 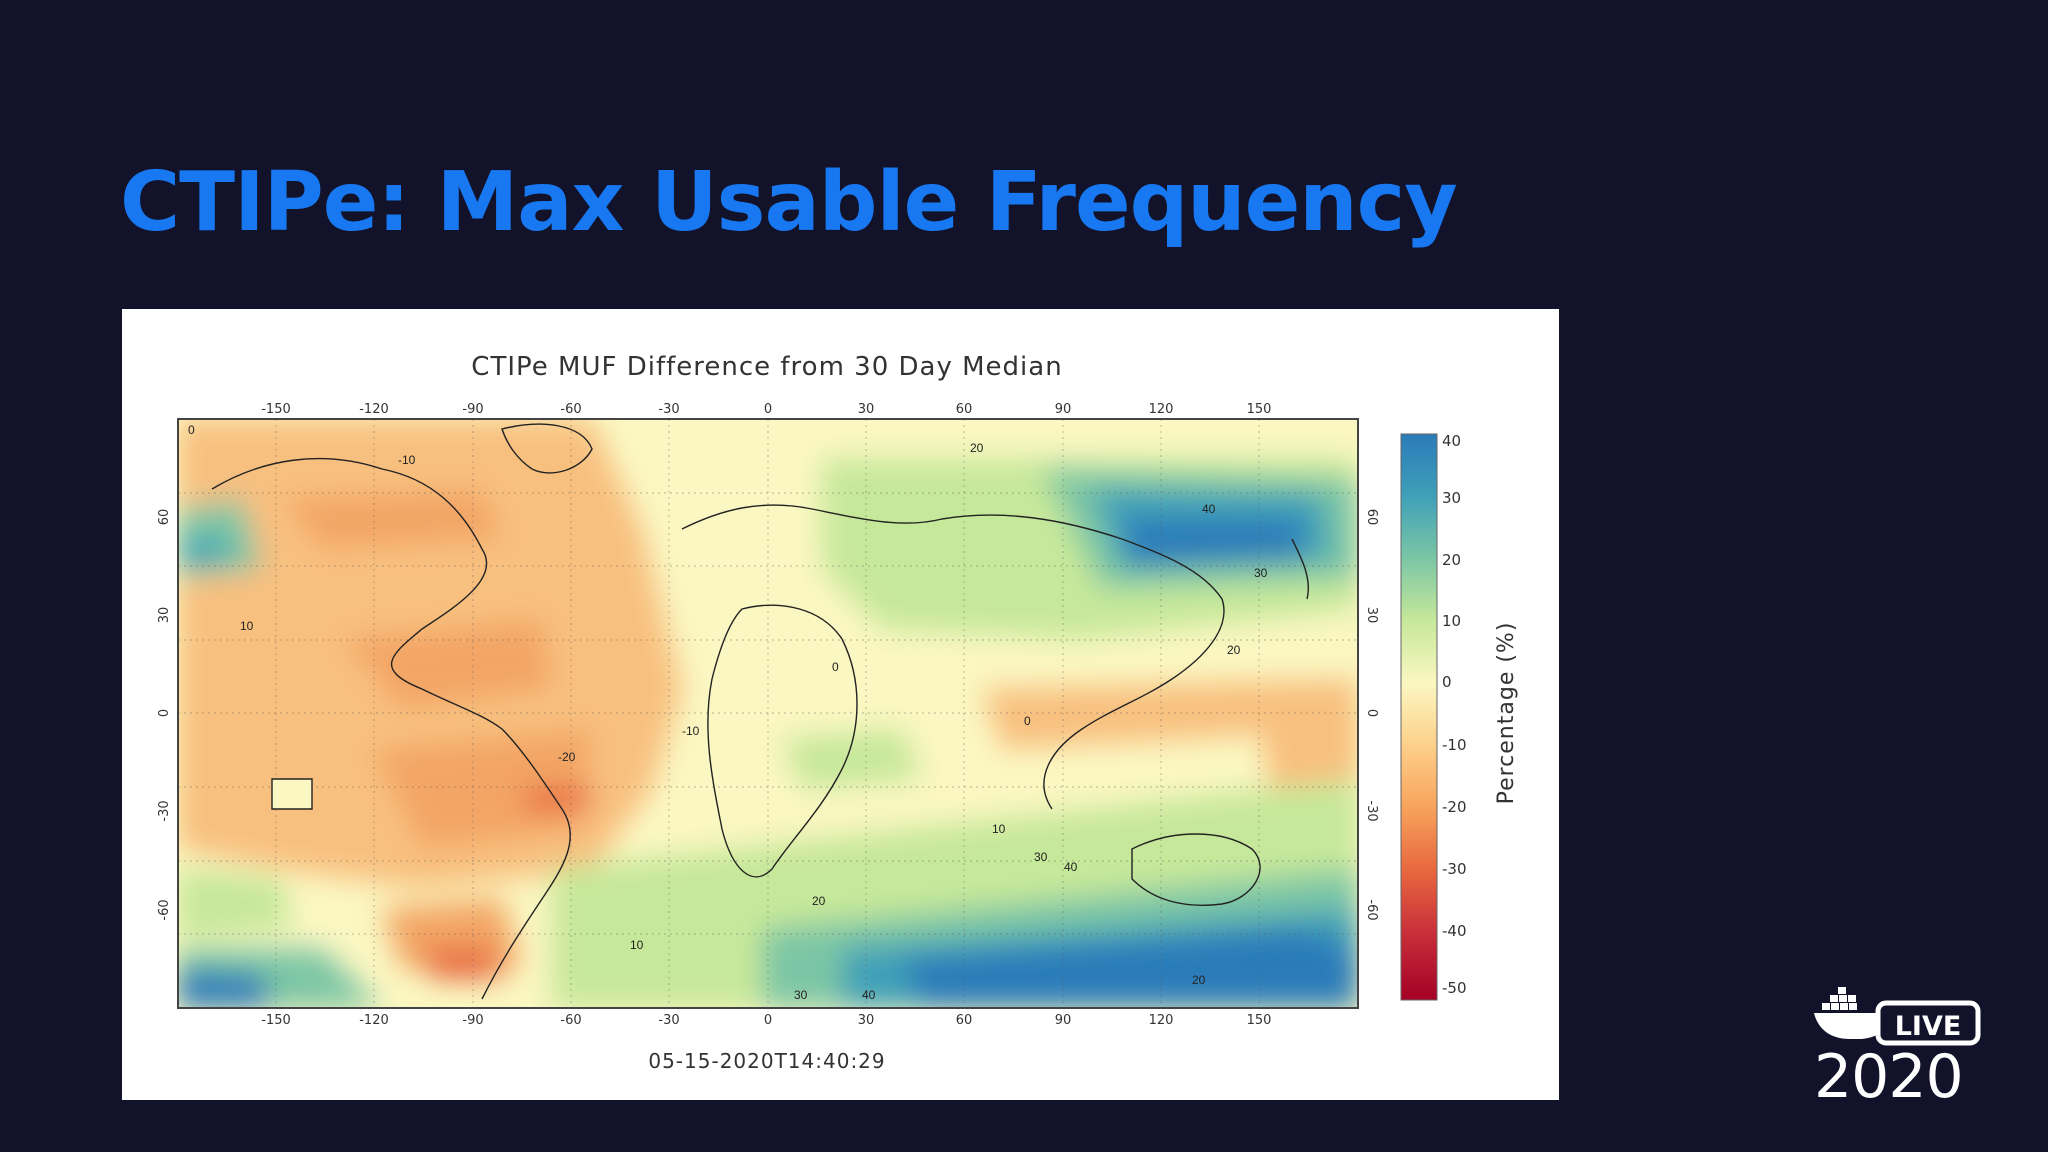 I want to click on contour-label: -20, so click(x=567, y=757).